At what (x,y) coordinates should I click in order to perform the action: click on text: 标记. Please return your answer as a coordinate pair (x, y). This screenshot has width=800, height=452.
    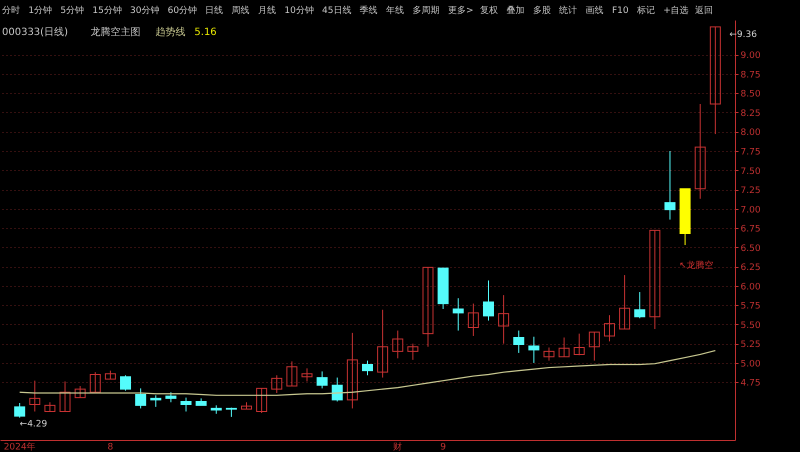
    Looking at the image, I should click on (645, 10).